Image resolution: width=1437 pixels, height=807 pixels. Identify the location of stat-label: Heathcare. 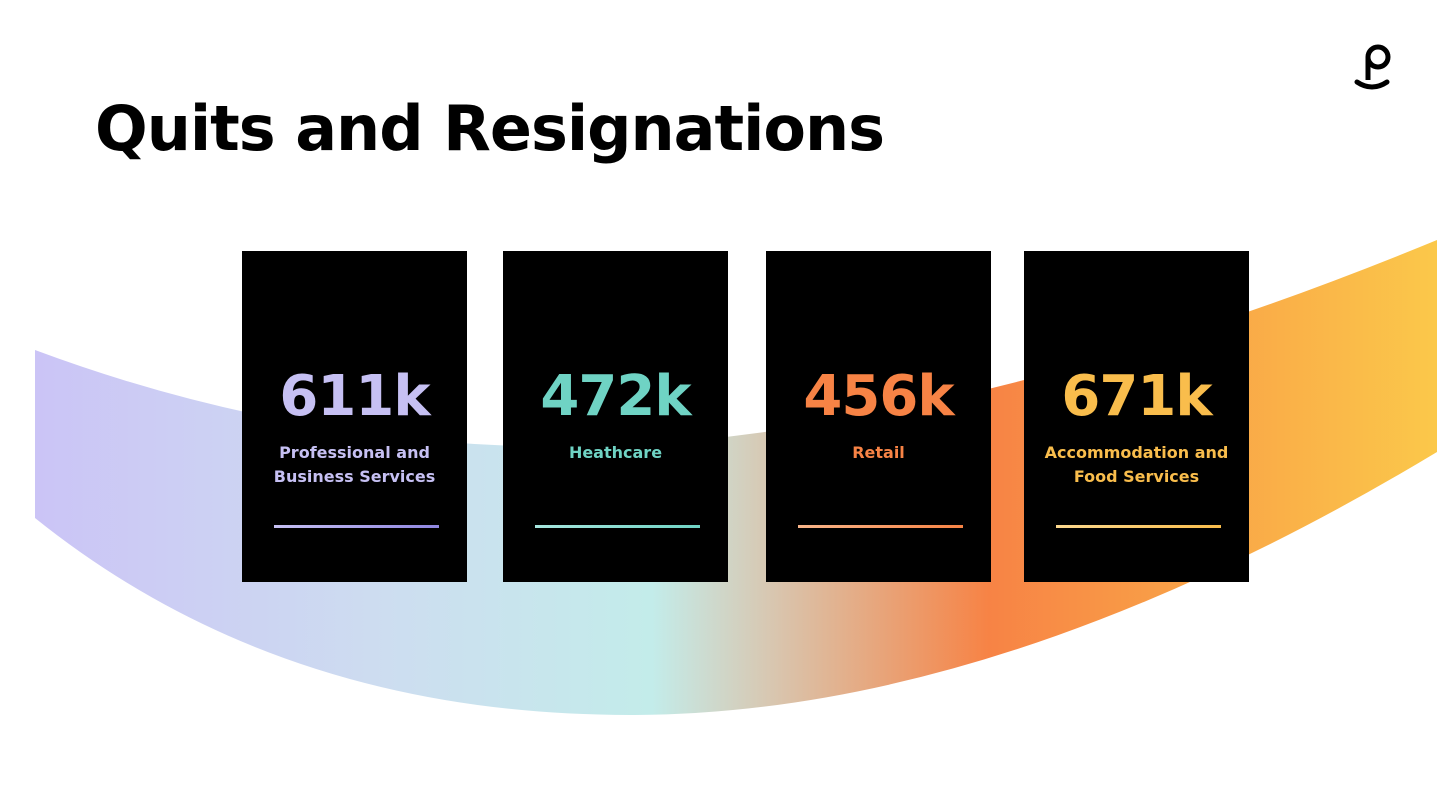
(615, 452).